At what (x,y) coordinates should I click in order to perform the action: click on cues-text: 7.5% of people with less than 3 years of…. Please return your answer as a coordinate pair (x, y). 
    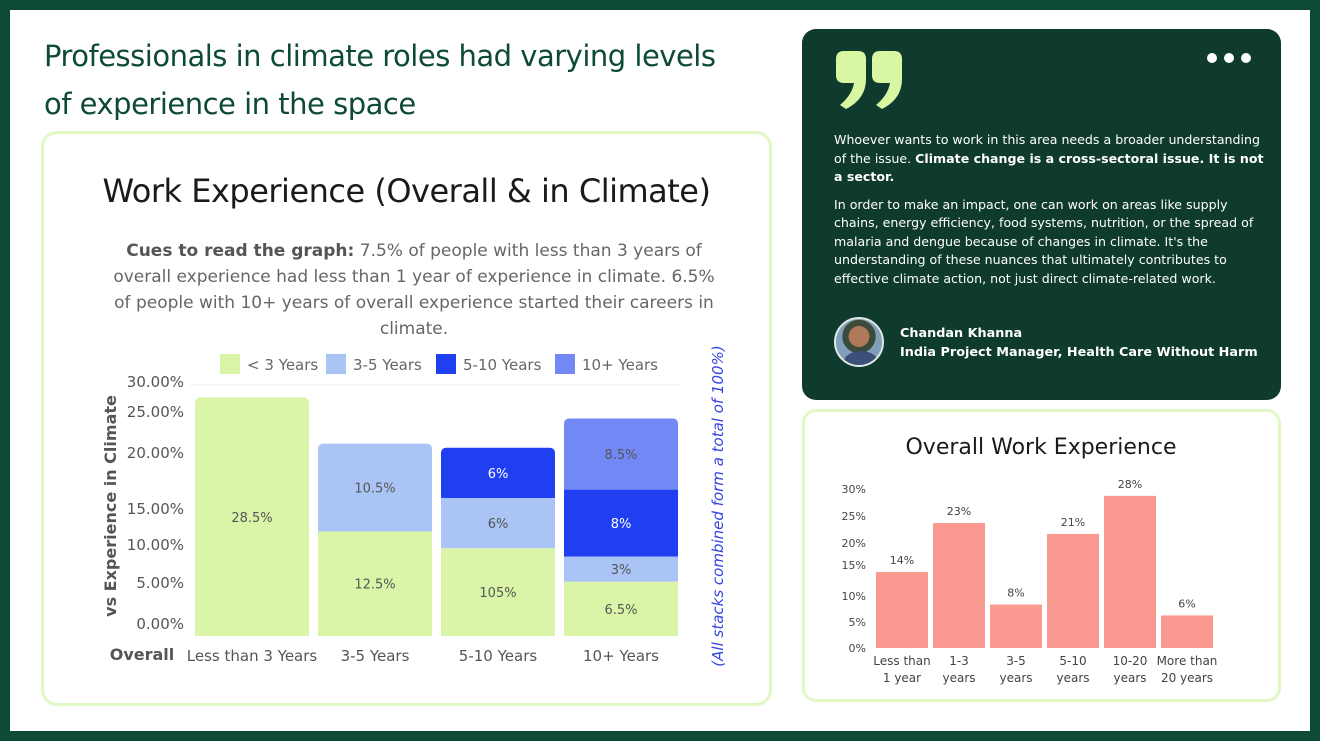
    Looking at the image, I should click on (414, 290).